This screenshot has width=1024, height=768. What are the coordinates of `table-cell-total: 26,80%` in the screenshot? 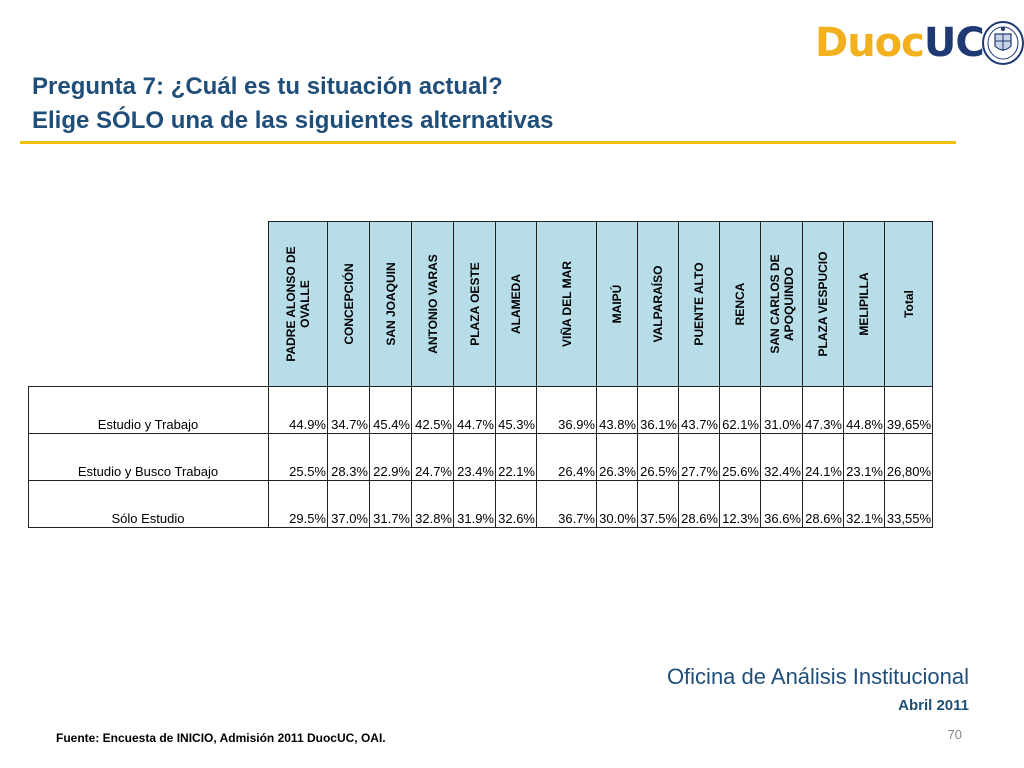 It's located at (908, 457).